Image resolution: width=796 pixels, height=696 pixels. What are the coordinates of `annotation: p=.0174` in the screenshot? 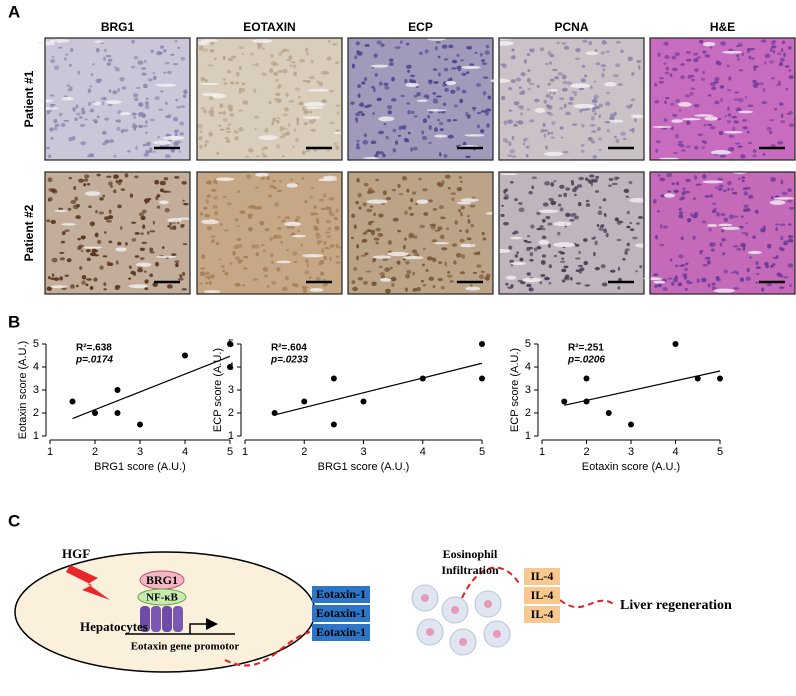 It's located at (94, 360).